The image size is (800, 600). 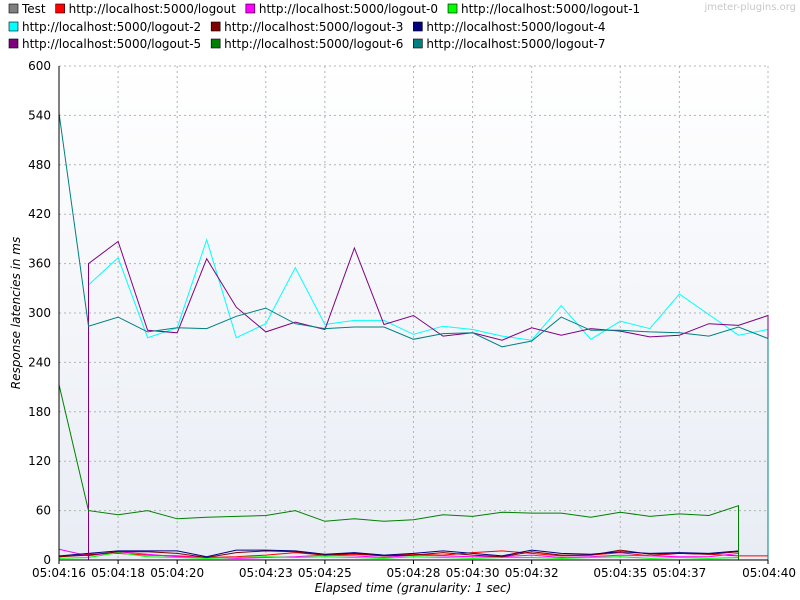 I want to click on x-tick-label: 05:04:25, so click(x=325, y=573).